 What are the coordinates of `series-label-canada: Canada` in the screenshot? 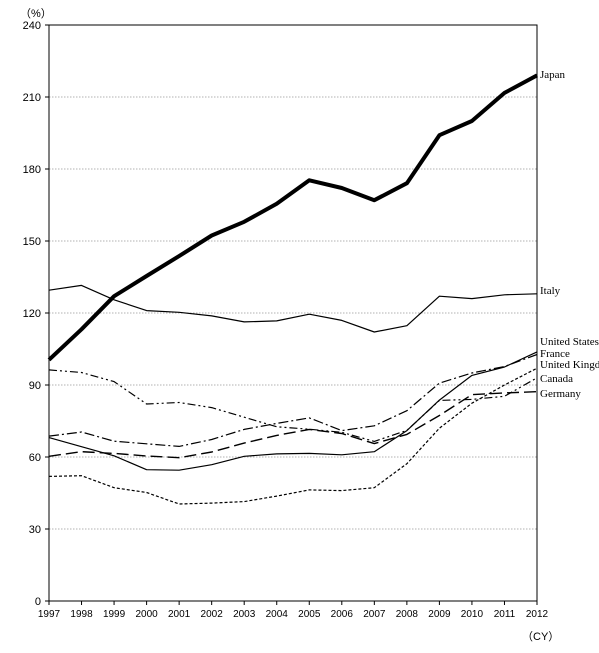 It's located at (556, 379).